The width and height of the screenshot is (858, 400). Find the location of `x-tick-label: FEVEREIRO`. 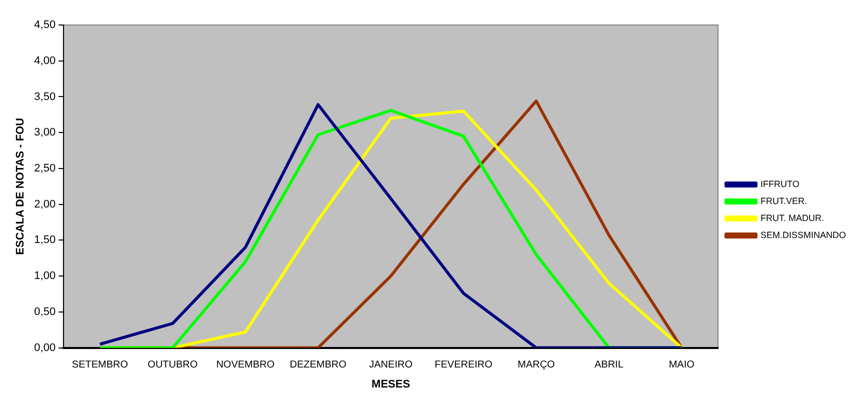

x-tick-label: FEVEREIRO is located at coordinates (463, 365).